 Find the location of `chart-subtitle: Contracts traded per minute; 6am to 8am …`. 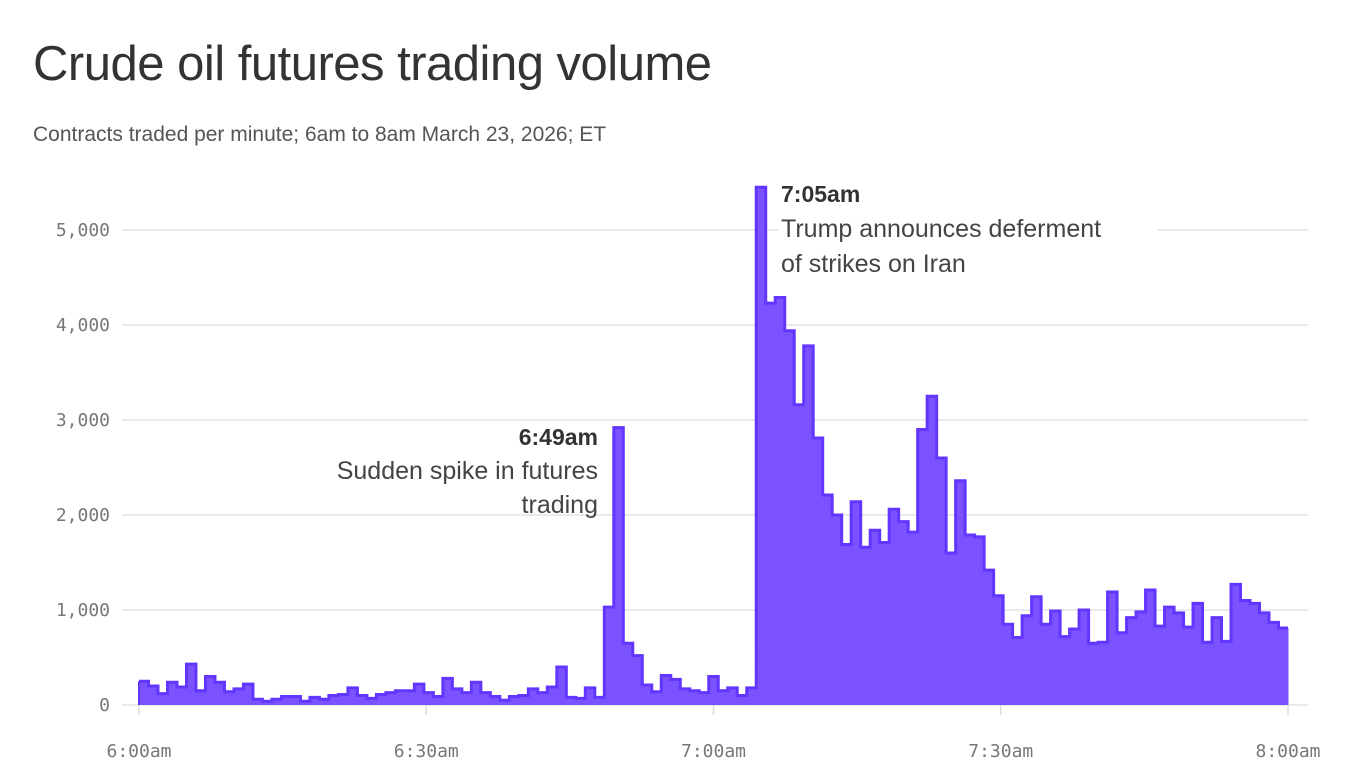

chart-subtitle: Contracts traded per minute; 6am to 8am … is located at coordinates (320, 134).